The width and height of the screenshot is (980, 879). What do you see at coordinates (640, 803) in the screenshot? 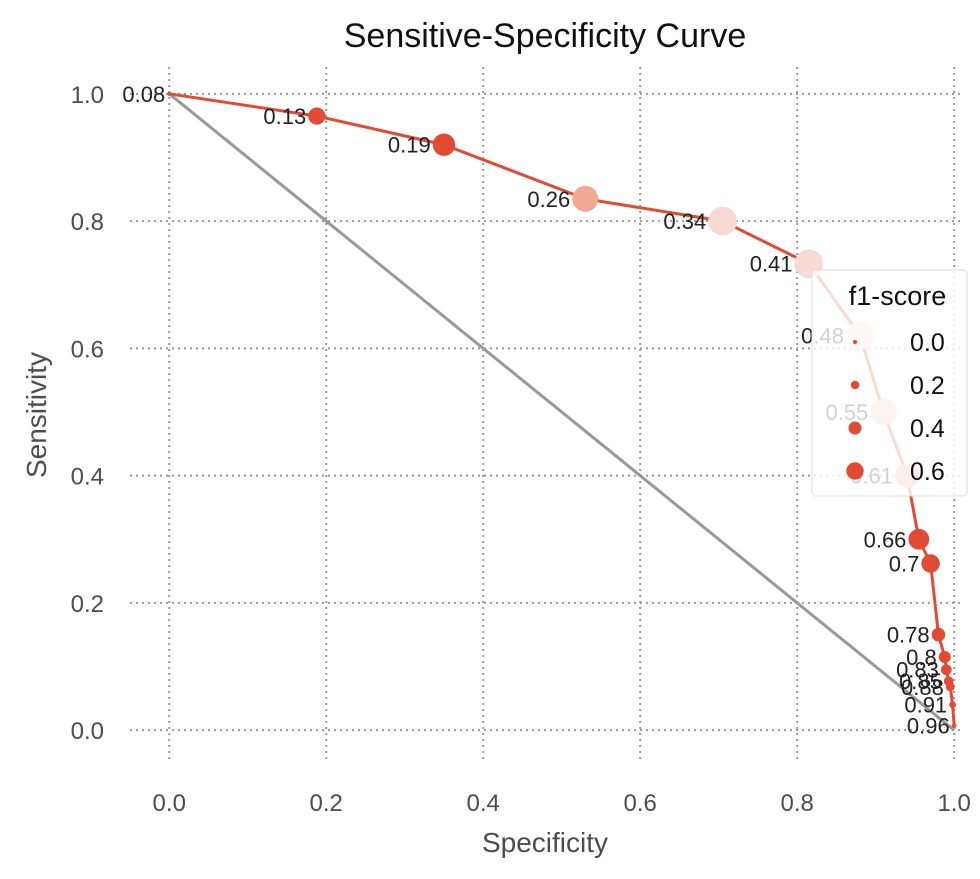
I see `x-tick-label: 0.6` at bounding box center [640, 803].